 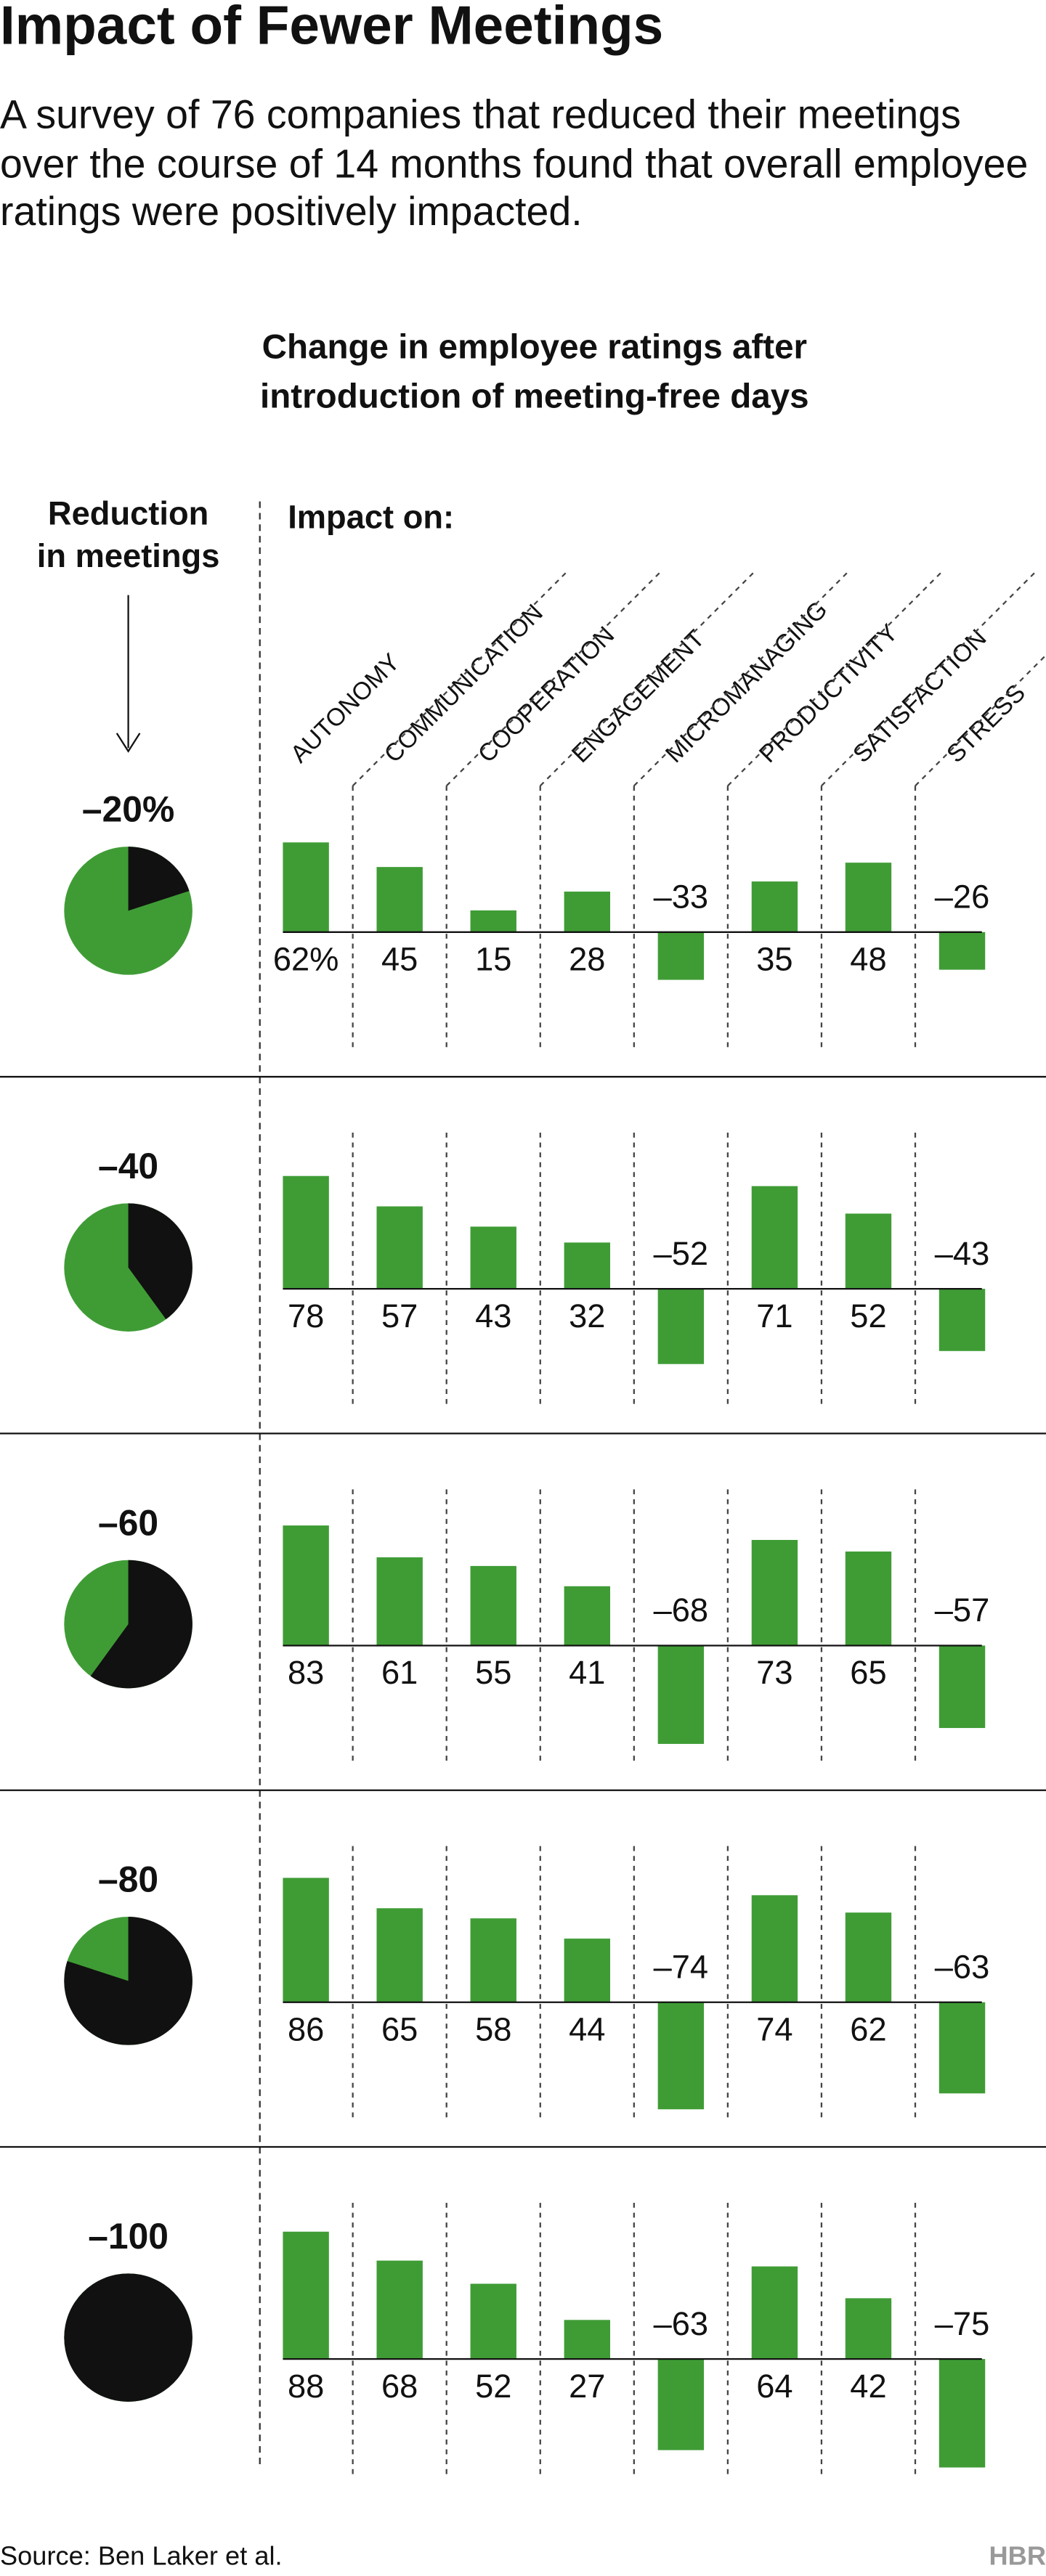 I want to click on value-label: 42, so click(x=868, y=2386).